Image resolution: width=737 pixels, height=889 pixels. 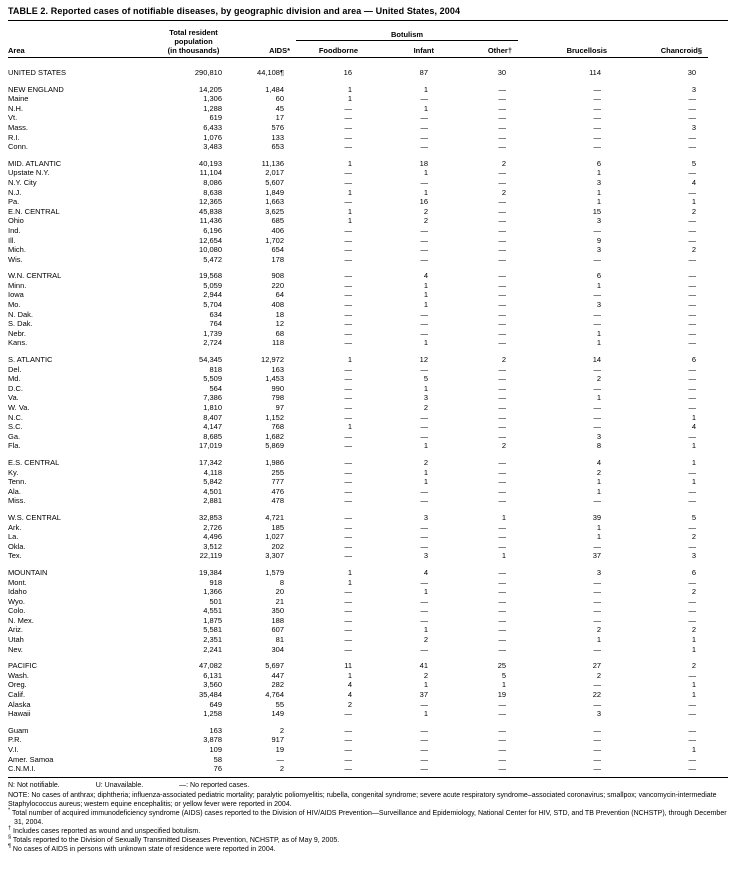 I want to click on area-cell: Ala., so click(x=14, y=491).